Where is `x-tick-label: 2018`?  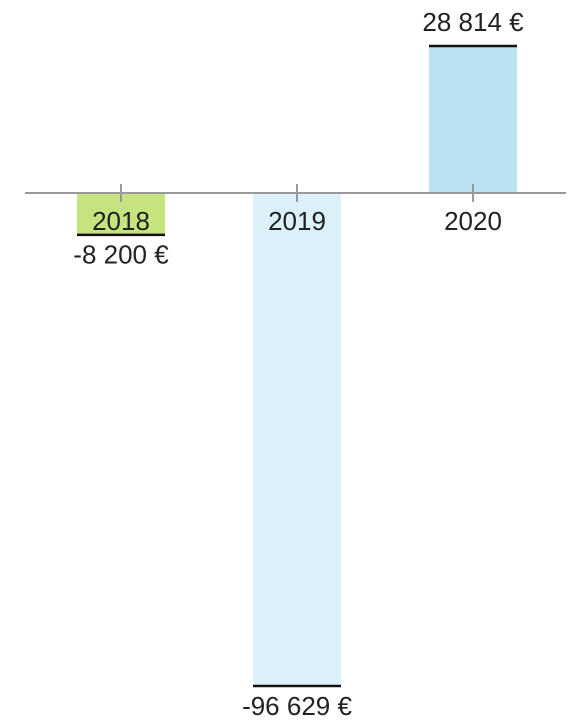 x-tick-label: 2018 is located at coordinates (121, 221).